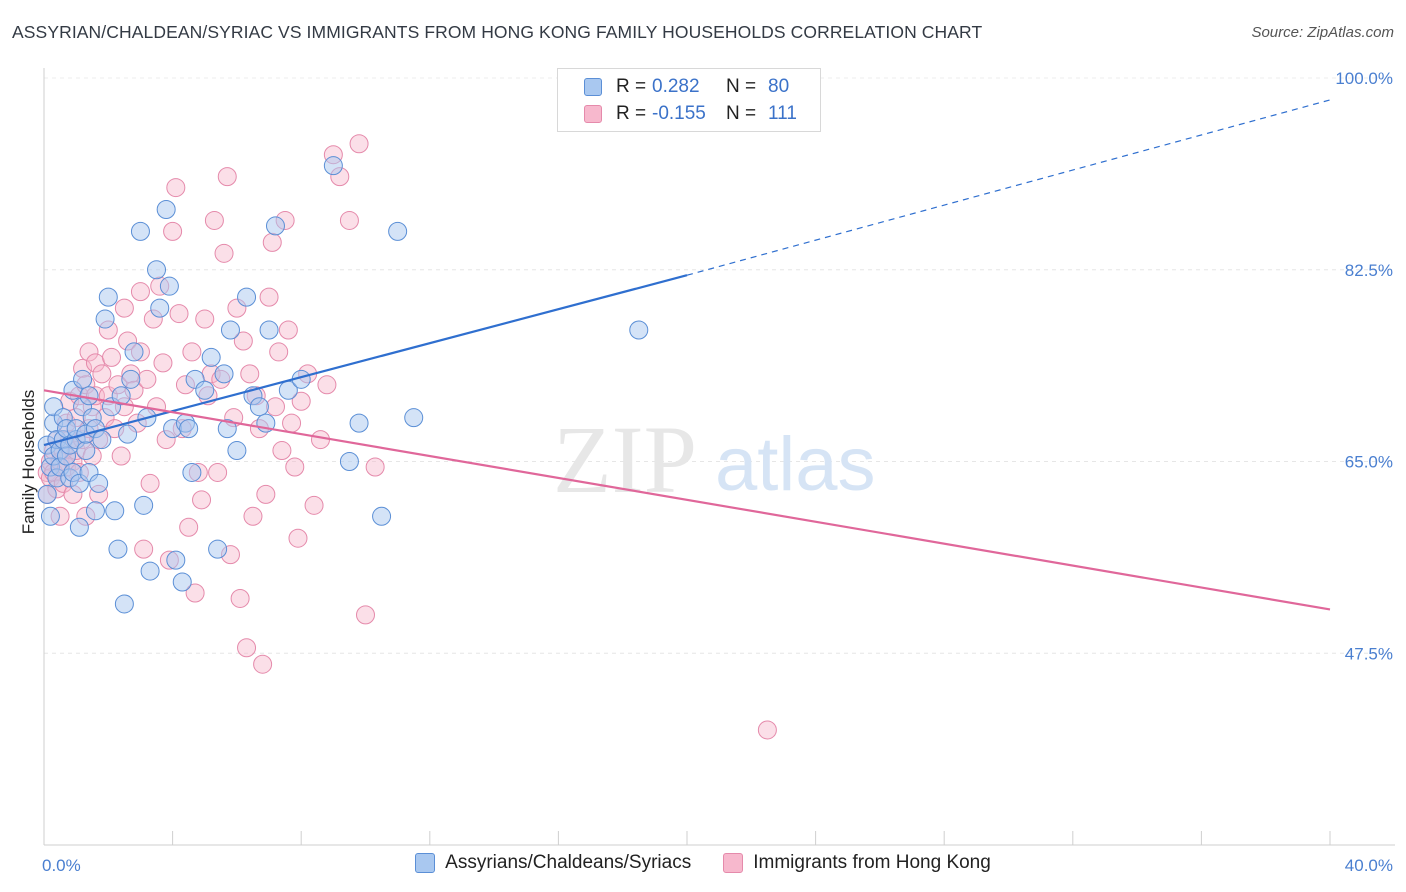 This screenshot has width=1406, height=892. Describe the element at coordinates (1364, 78) in the screenshot. I see `y-tick-label: 100.0%` at that location.